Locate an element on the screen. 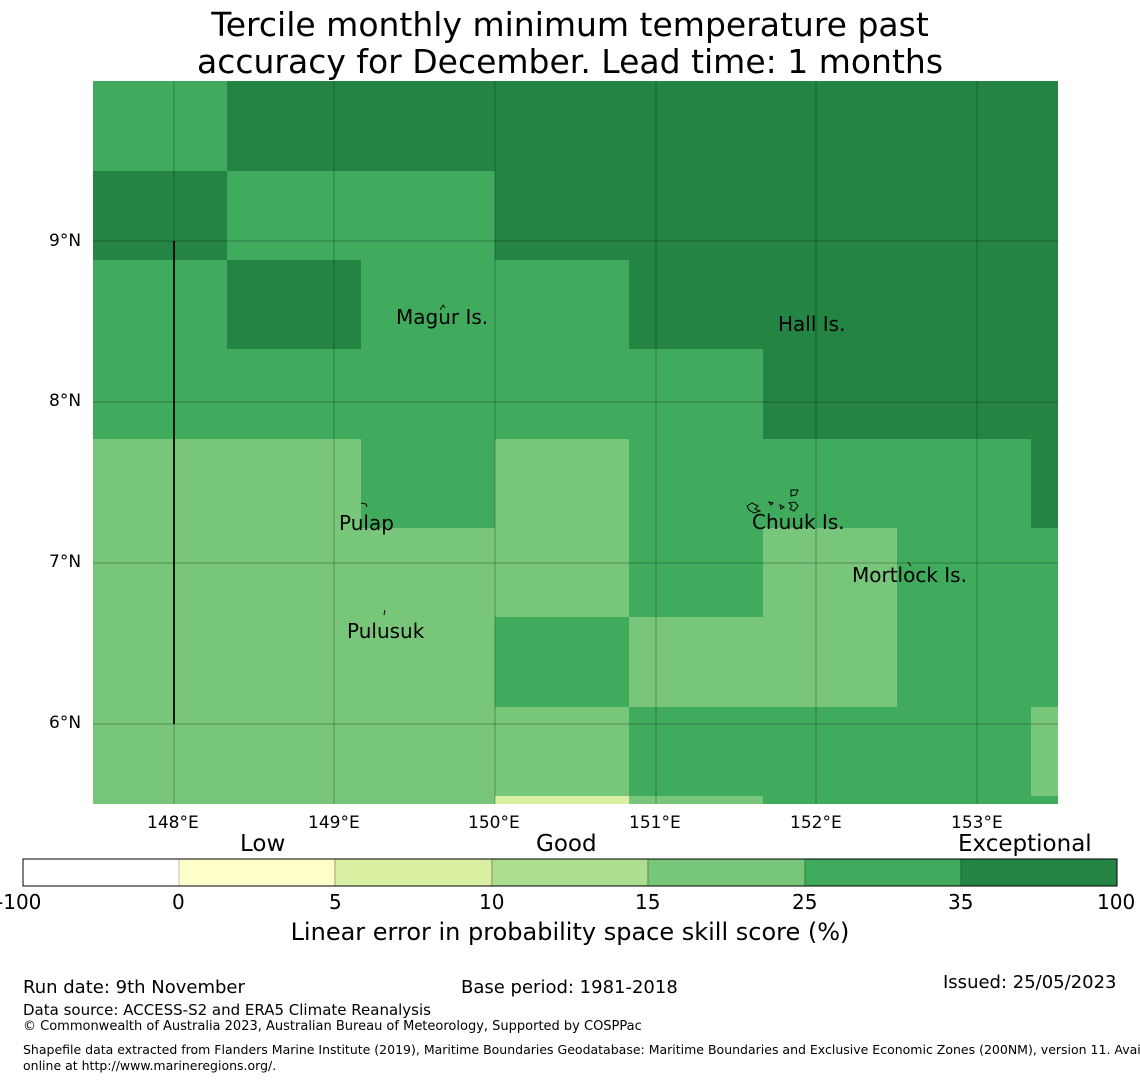  colorbar-frame is located at coordinates (570, 872).